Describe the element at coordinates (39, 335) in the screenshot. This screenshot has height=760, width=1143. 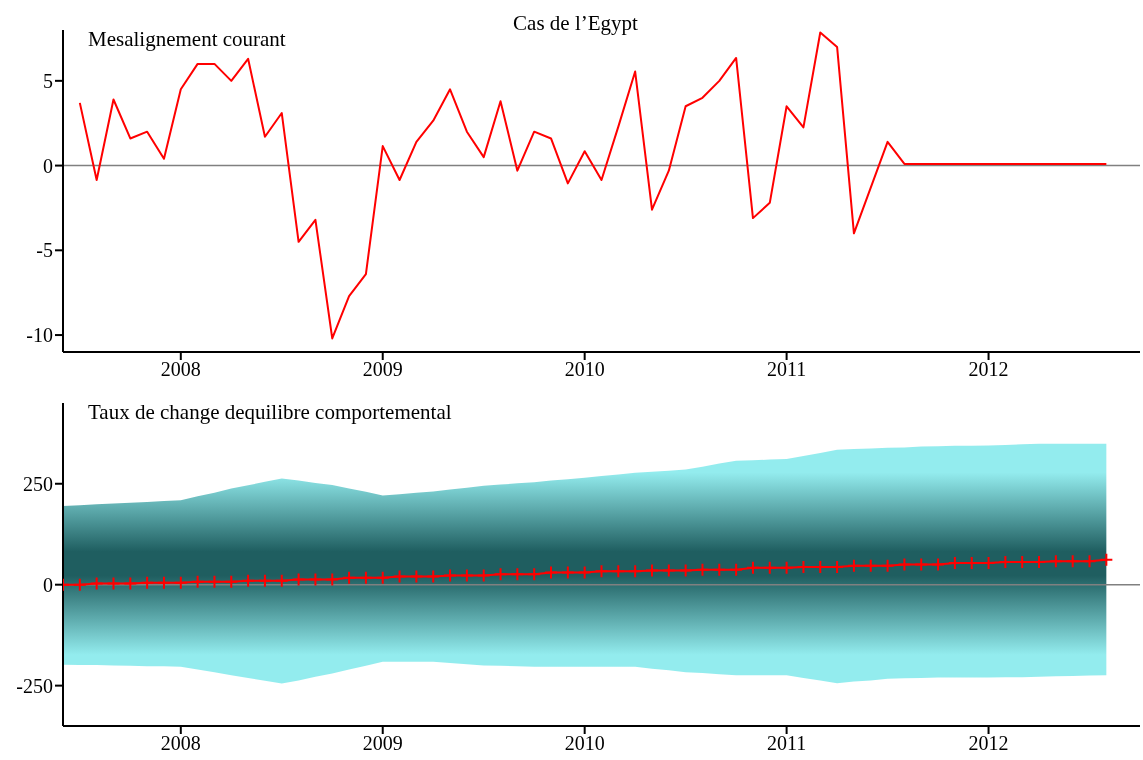
I see `y-tick-label: -10` at that location.